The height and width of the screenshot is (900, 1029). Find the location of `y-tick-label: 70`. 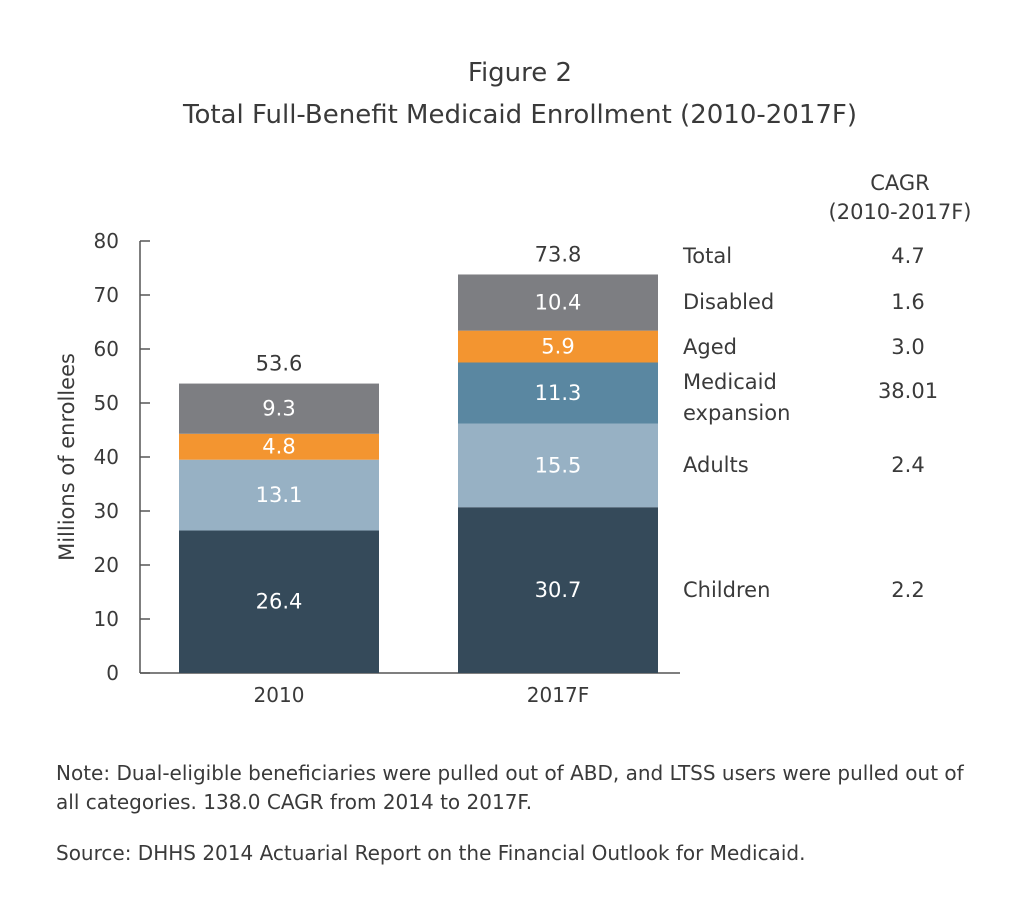

y-tick-label: 70 is located at coordinates (106, 295).